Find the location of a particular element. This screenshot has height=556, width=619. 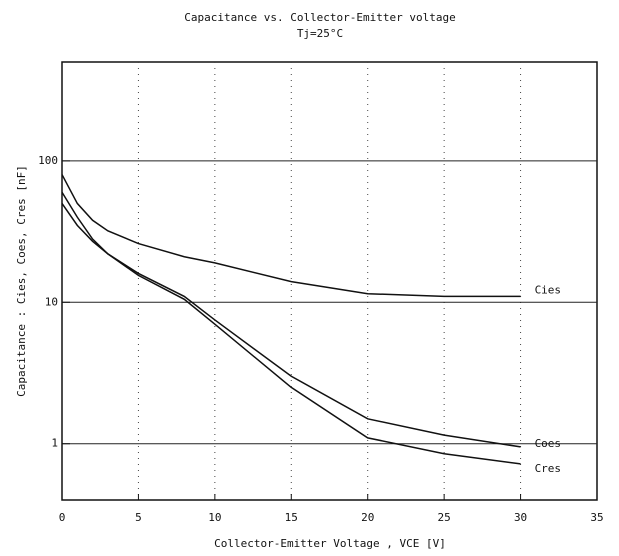

x-axis-label: Collector-Emitter Voltage , VCE [V] is located at coordinates (330, 543).